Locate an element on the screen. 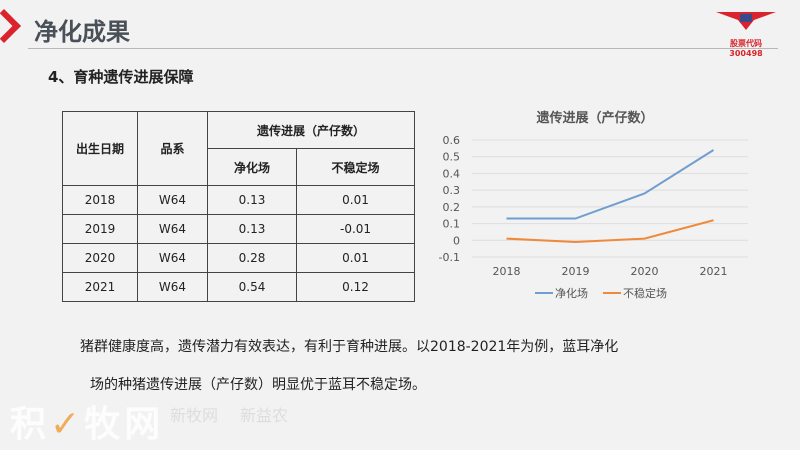 This screenshot has width=800, height=450. cell-year: 2021 is located at coordinates (100, 287).